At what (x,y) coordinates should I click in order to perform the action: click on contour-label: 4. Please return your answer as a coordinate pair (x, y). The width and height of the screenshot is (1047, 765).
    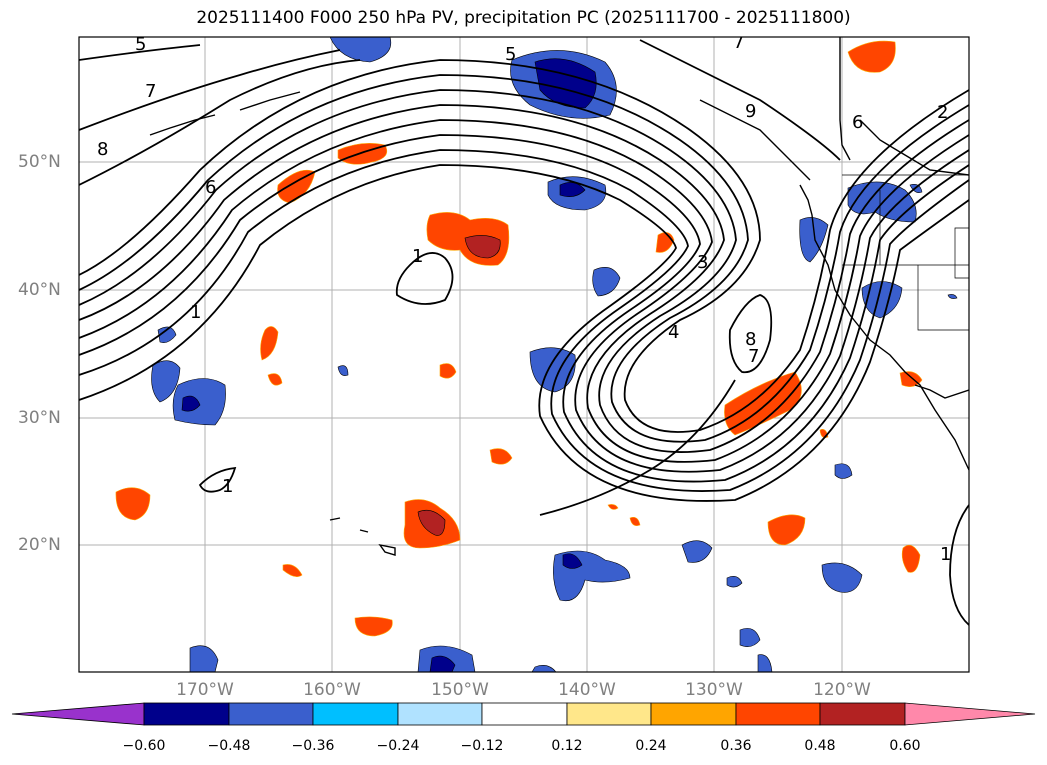
    Looking at the image, I should click on (673, 332).